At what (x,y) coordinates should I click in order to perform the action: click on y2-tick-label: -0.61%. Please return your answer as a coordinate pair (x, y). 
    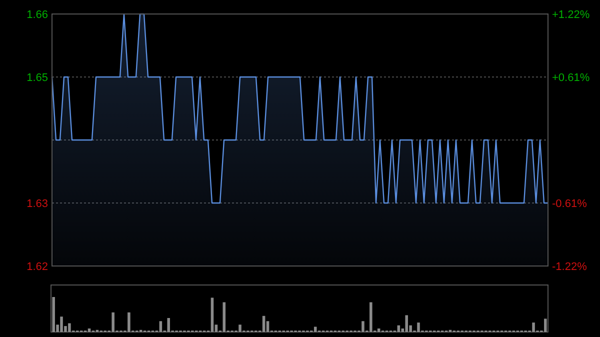
    Looking at the image, I should click on (570, 204).